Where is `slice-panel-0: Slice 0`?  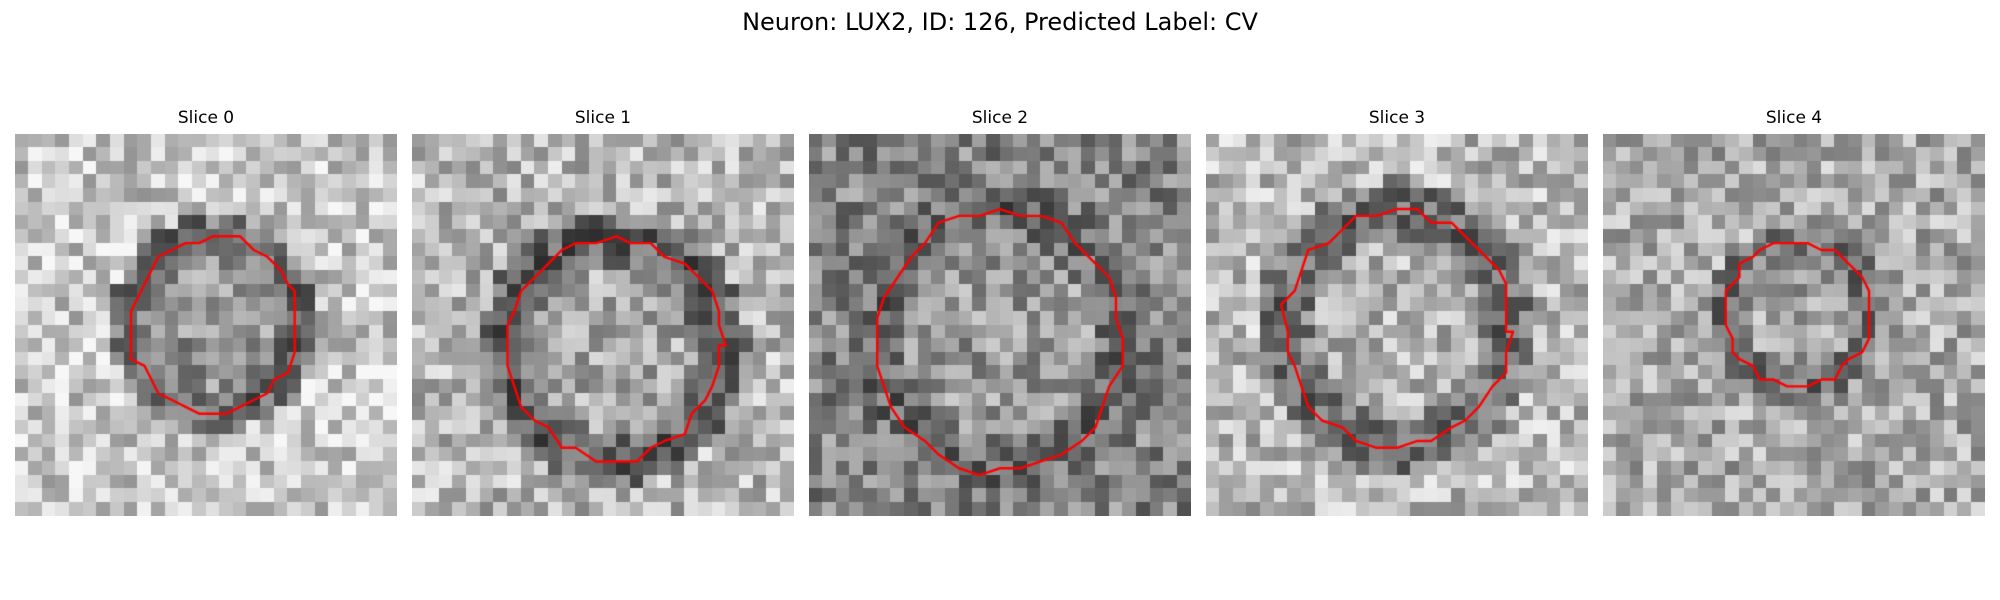 slice-panel-0: Slice 0 is located at coordinates (206, 313).